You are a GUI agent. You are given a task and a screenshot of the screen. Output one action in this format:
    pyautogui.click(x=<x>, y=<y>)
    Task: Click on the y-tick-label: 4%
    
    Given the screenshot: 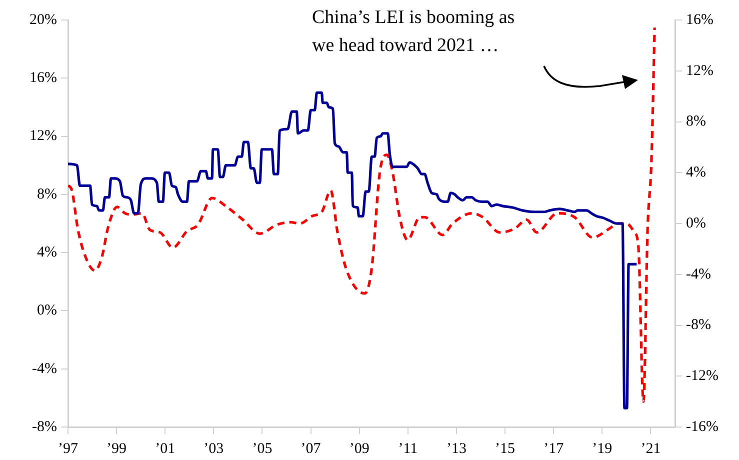 What is the action you would take?
    pyautogui.click(x=47, y=252)
    